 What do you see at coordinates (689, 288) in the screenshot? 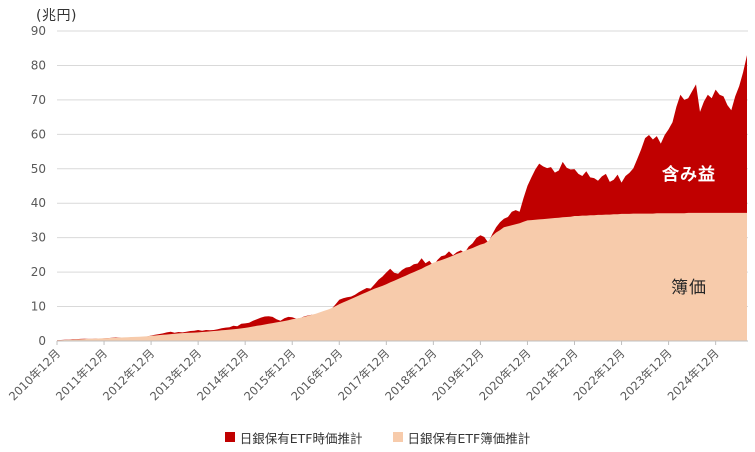
I see `annotation-book-value: 簿価` at bounding box center [689, 288].